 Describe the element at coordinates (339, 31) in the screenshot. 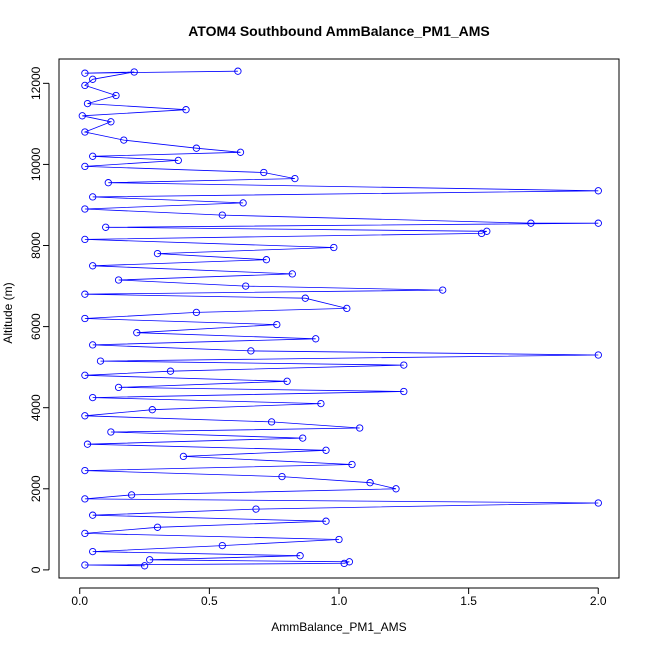

I see `chart-title: ATOM4 Southbound AmmBalance_PM1_AMS` at that location.